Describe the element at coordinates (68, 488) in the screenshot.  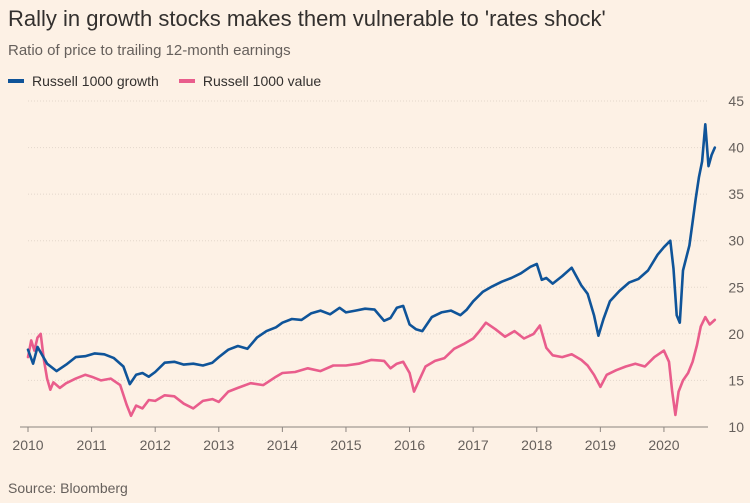
I see `source-note: Source: Bloomberg` at that location.